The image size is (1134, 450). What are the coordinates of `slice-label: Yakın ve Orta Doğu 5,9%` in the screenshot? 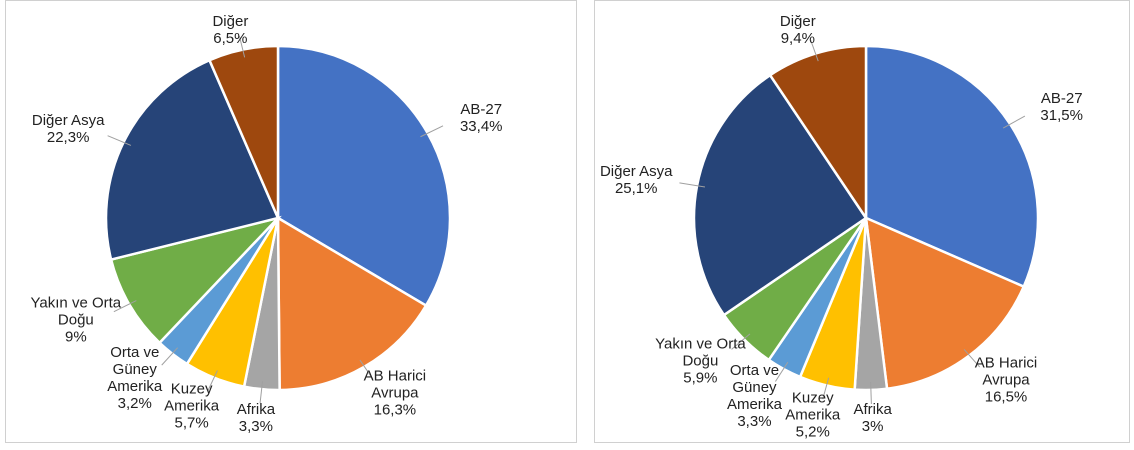 It's located at (700, 360).